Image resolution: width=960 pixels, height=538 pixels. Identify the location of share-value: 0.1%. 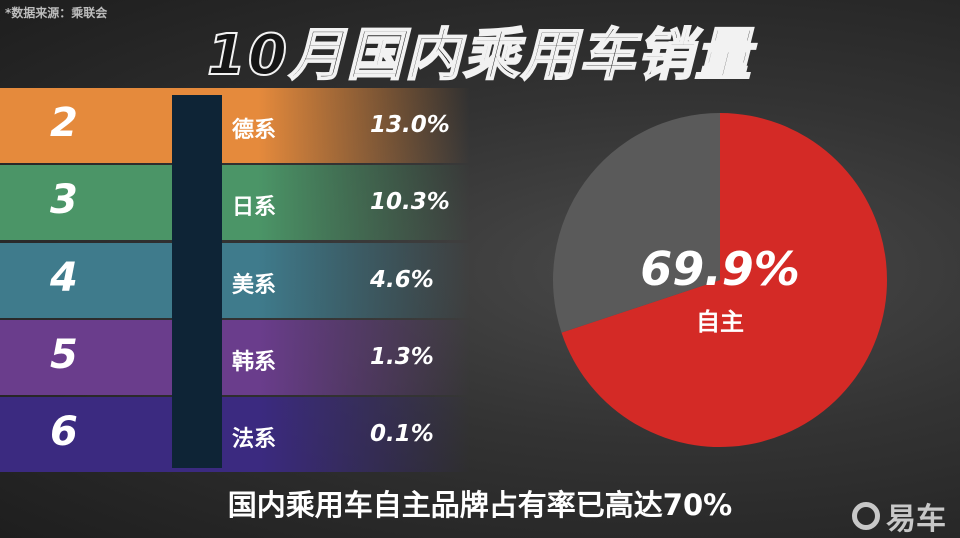
(402, 434).